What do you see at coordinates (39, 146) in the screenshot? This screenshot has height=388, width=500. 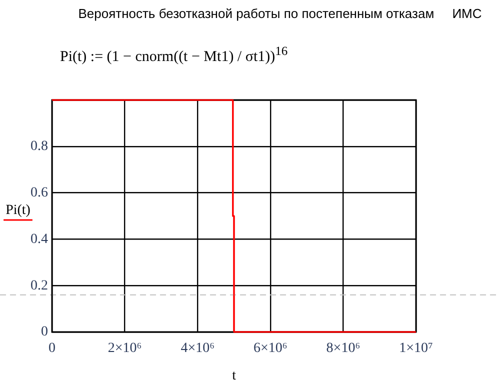 I see `y-tick-label: 0.8` at bounding box center [39, 146].